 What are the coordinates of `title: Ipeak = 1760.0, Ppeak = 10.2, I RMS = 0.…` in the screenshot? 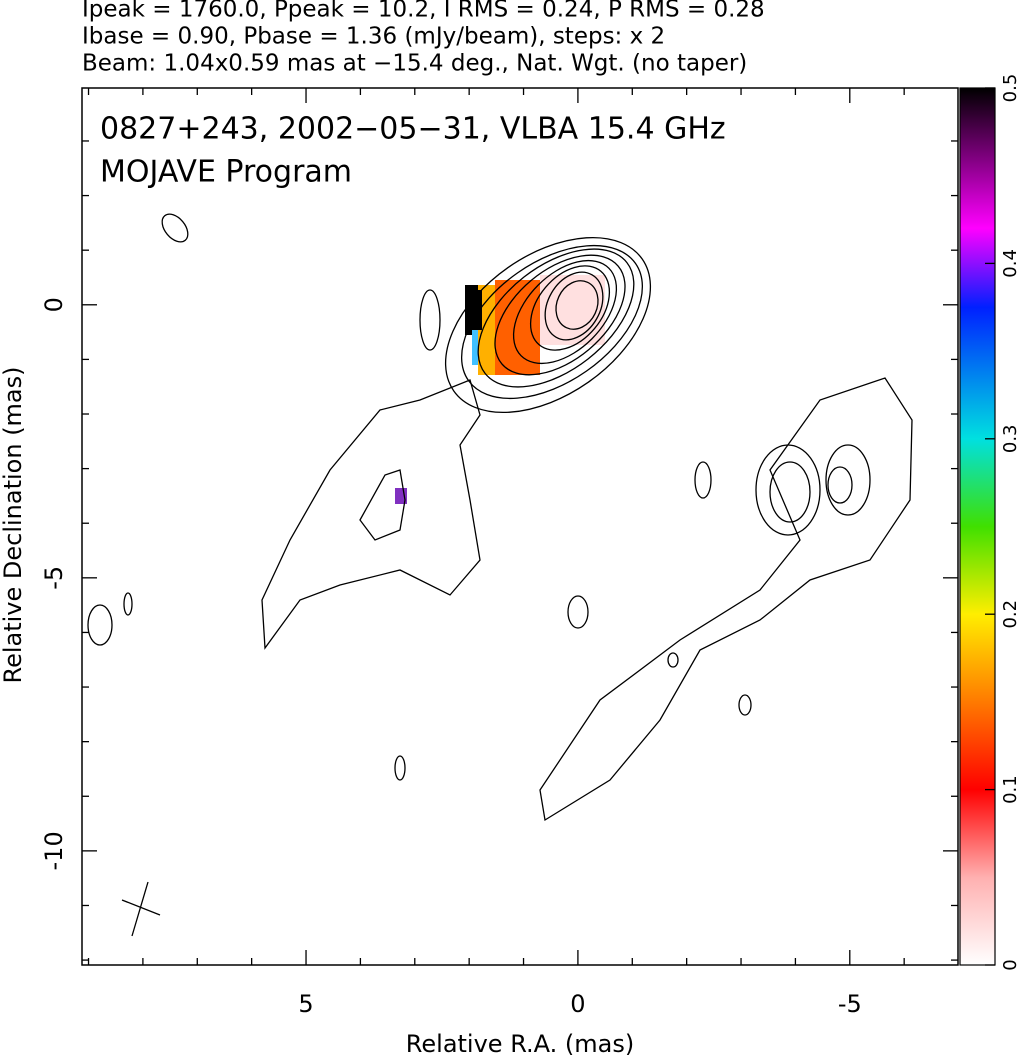 It's located at (423, 38).